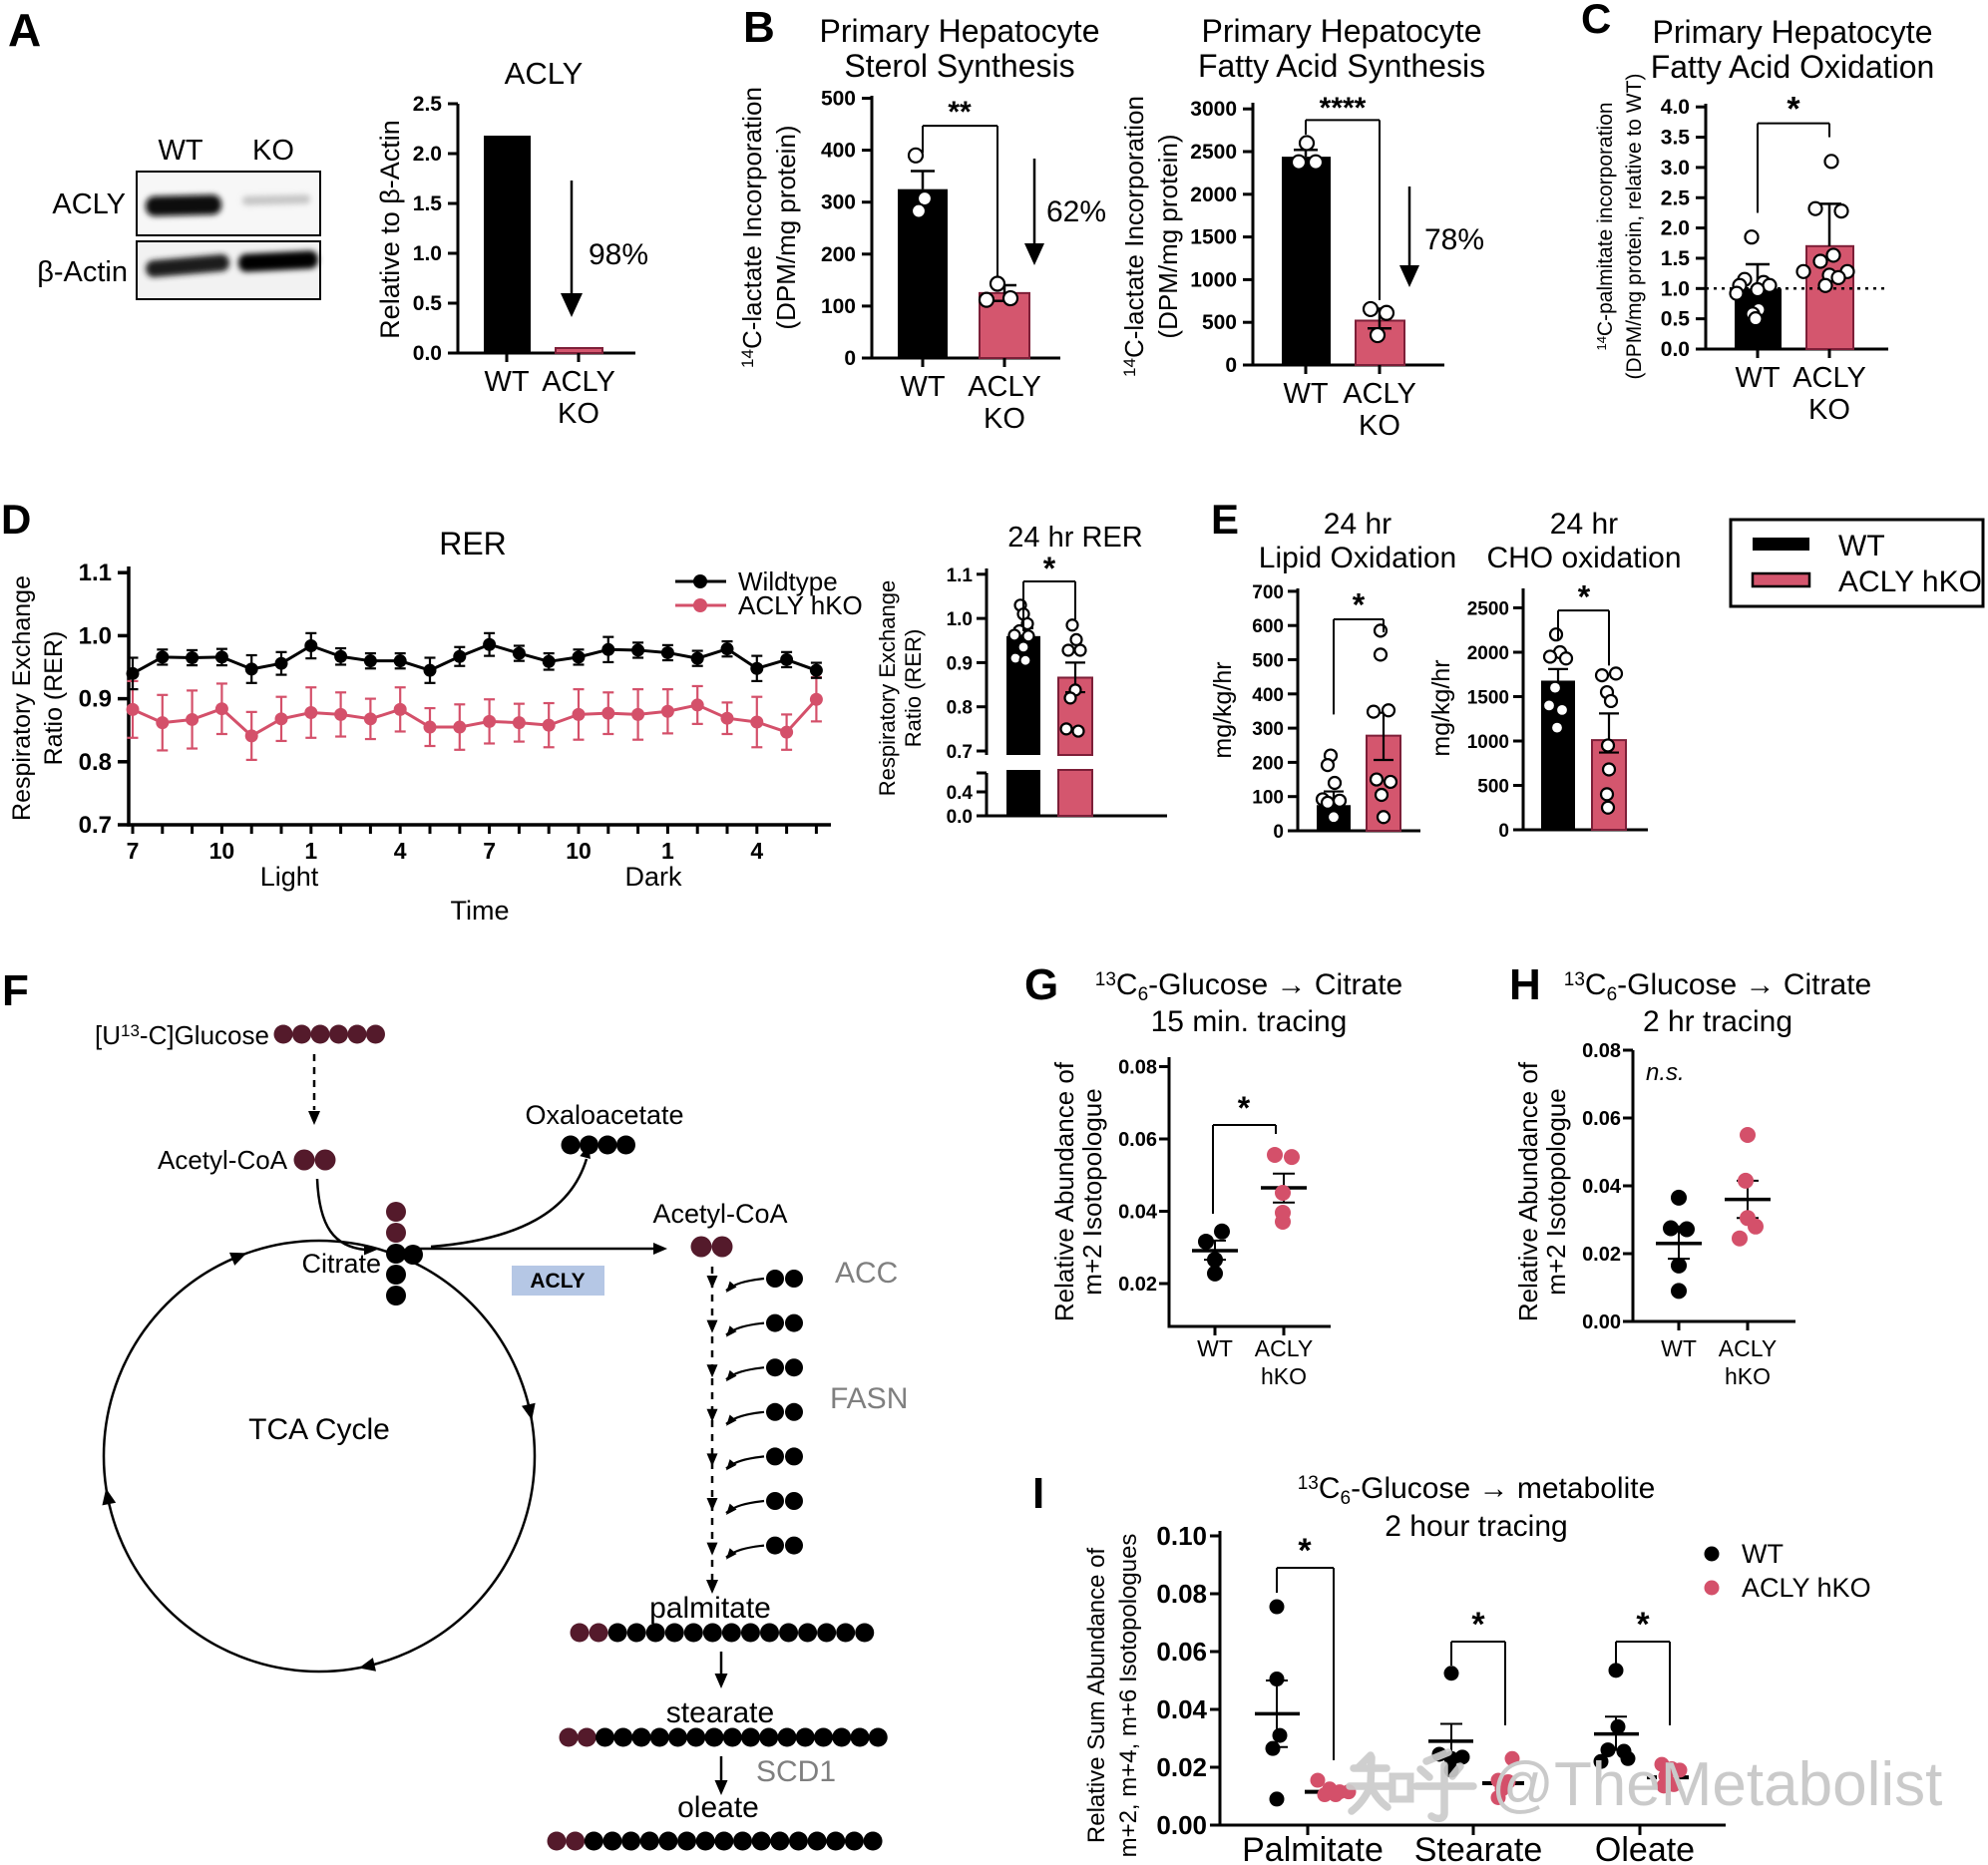  Describe the element at coordinates (1748, 1376) in the screenshot. I see `svg-text: hKO` at that location.